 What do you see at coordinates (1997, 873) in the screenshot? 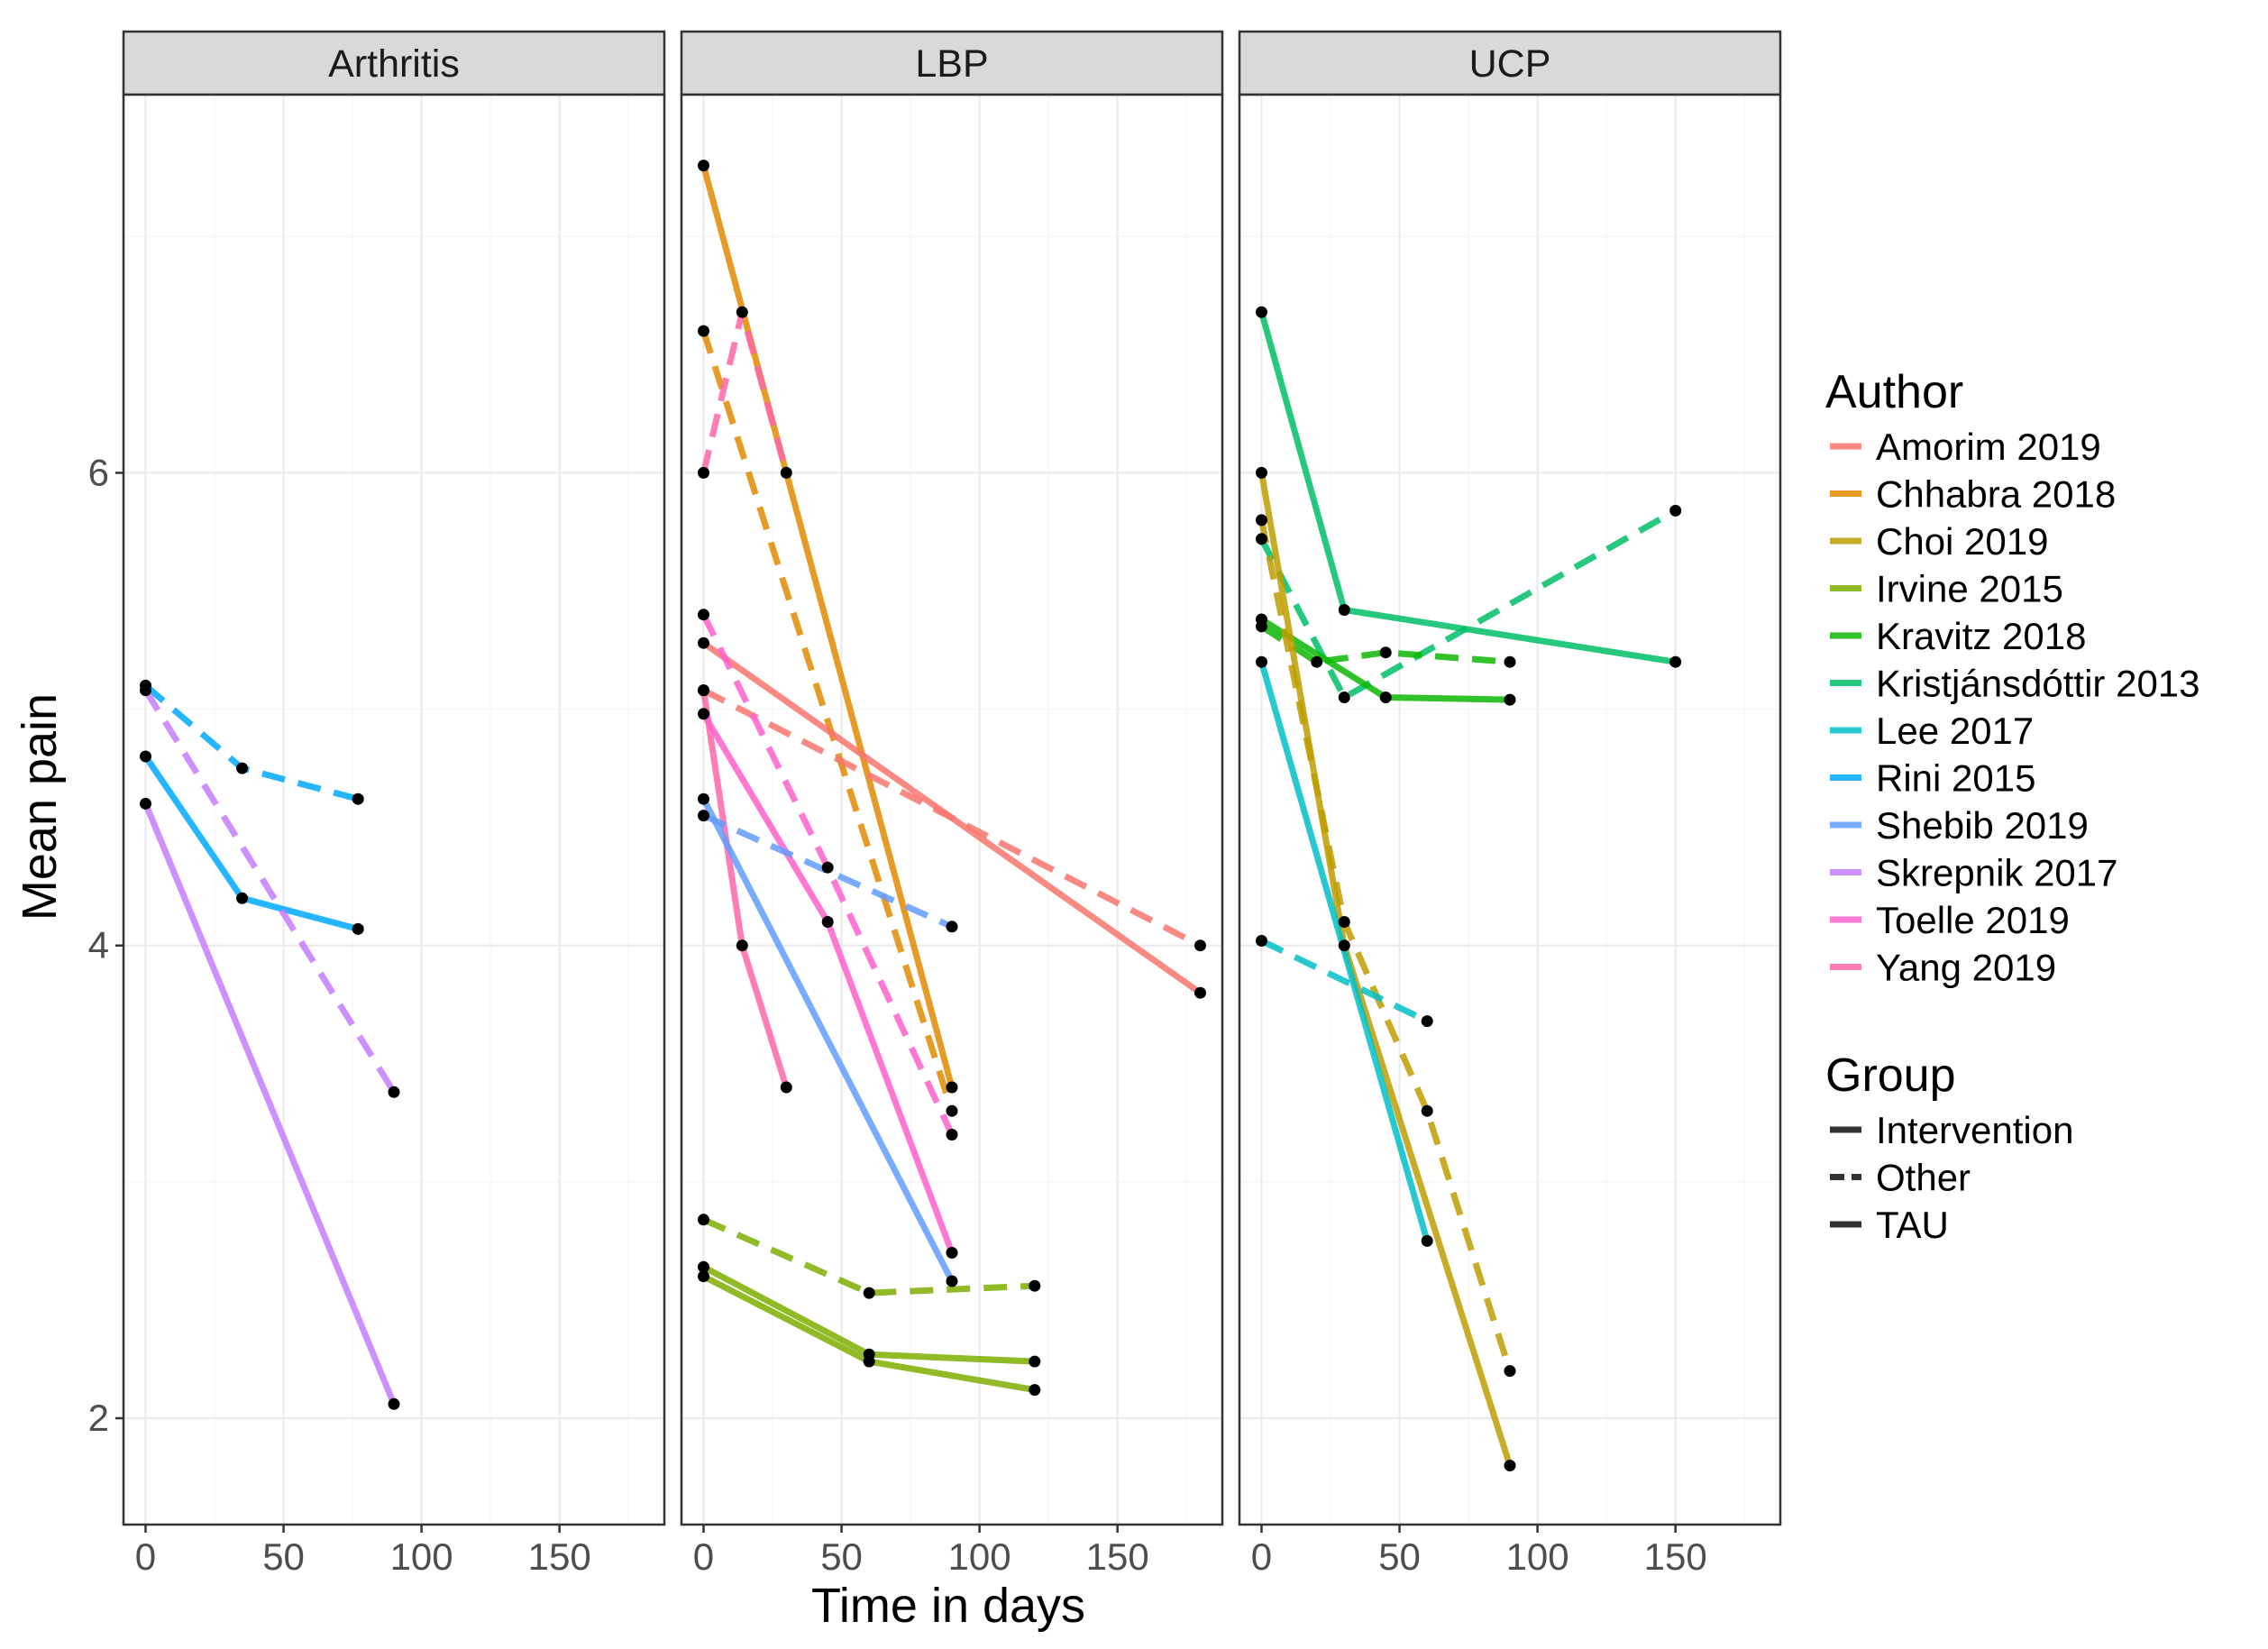
I see `legend-label: Skrepnik 2017` at bounding box center [1997, 873].